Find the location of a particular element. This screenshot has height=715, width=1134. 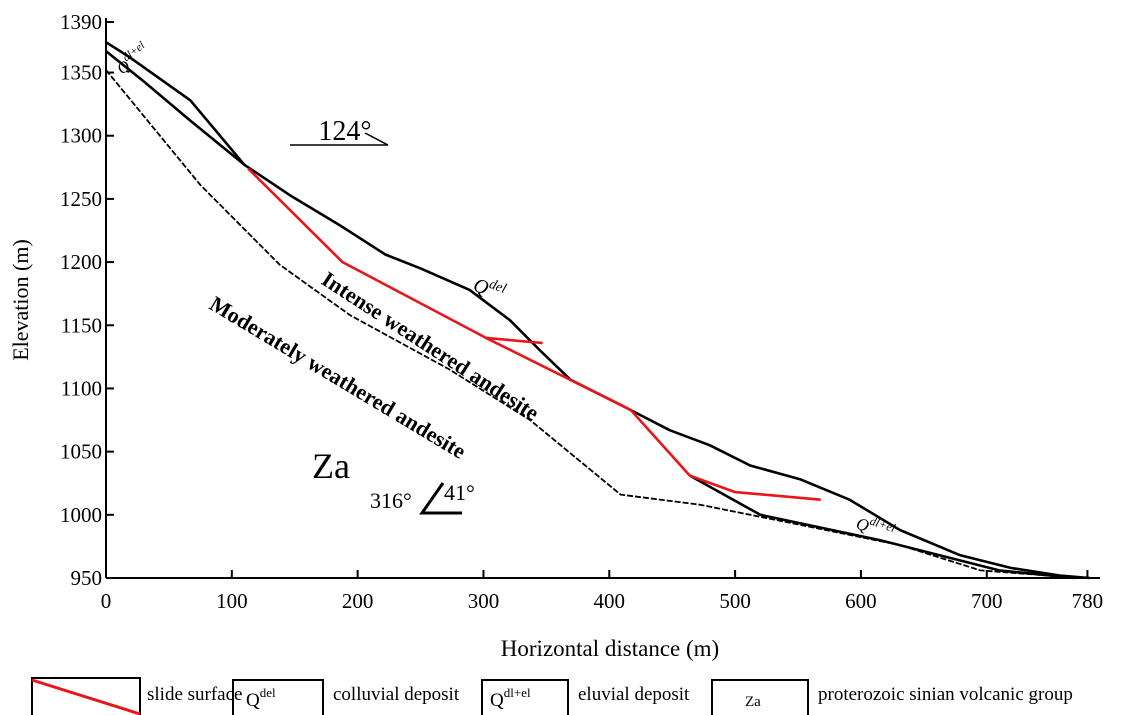

y-axis-title: Elevation (m) is located at coordinates (20, 300).